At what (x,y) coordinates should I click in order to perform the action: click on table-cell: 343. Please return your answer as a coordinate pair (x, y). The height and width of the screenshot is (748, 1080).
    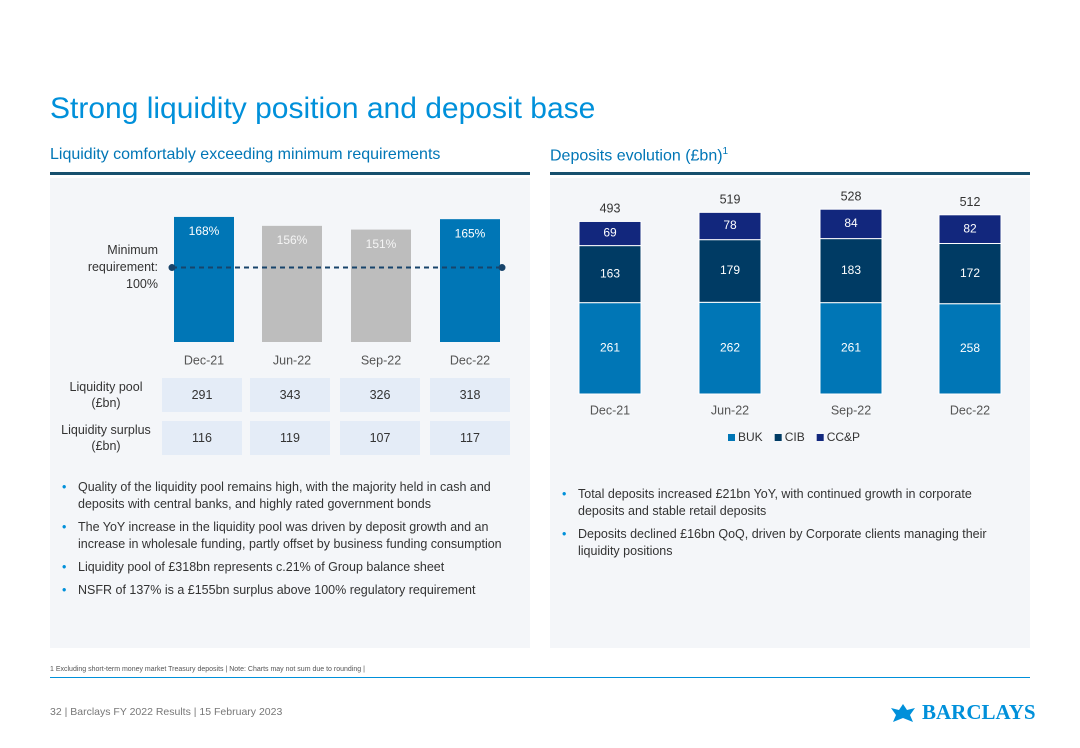
    Looking at the image, I should click on (290, 395).